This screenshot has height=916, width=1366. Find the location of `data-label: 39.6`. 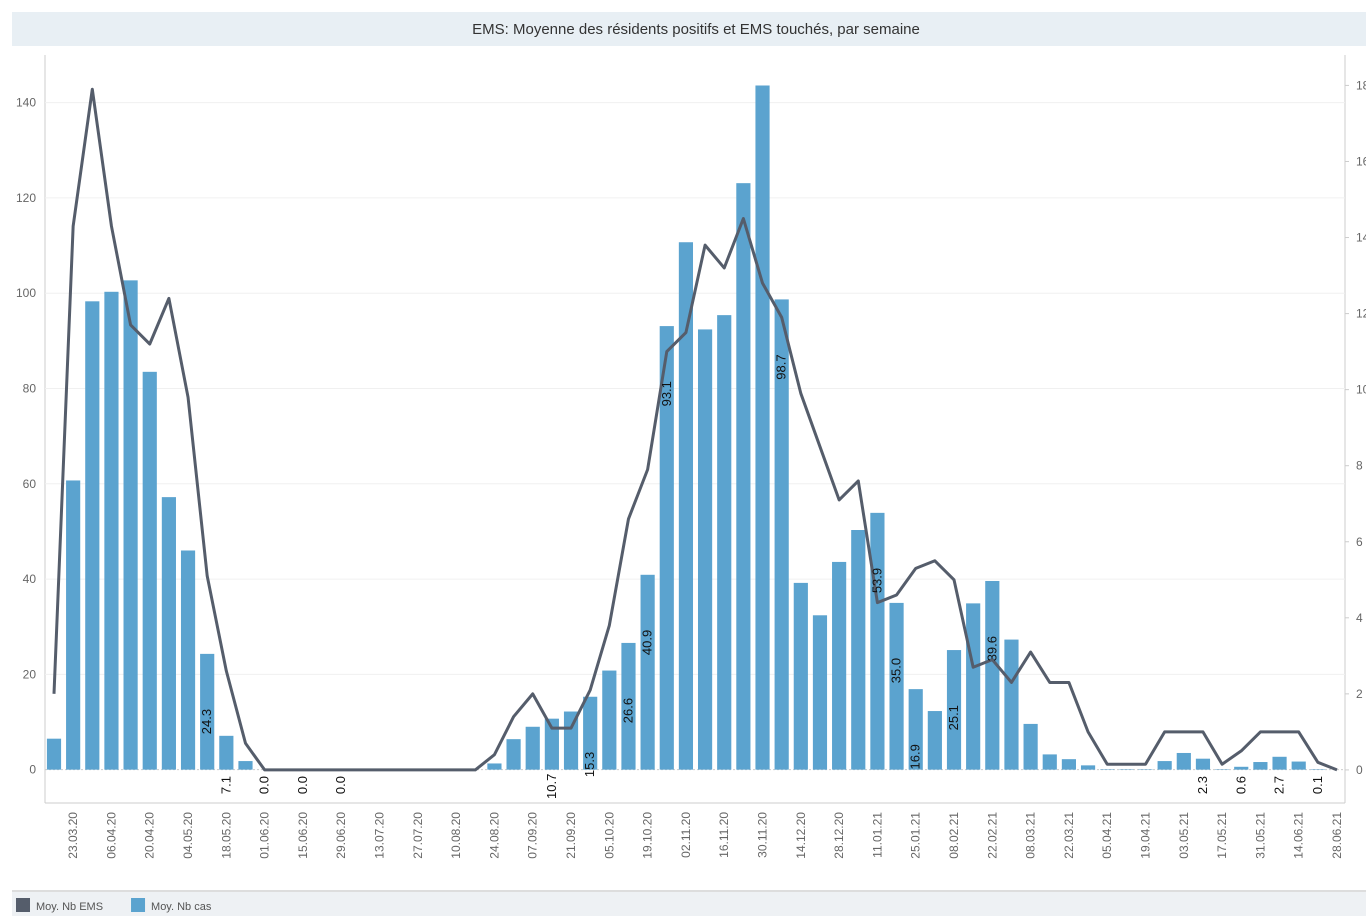

data-label: 39.6 is located at coordinates (991, 648).